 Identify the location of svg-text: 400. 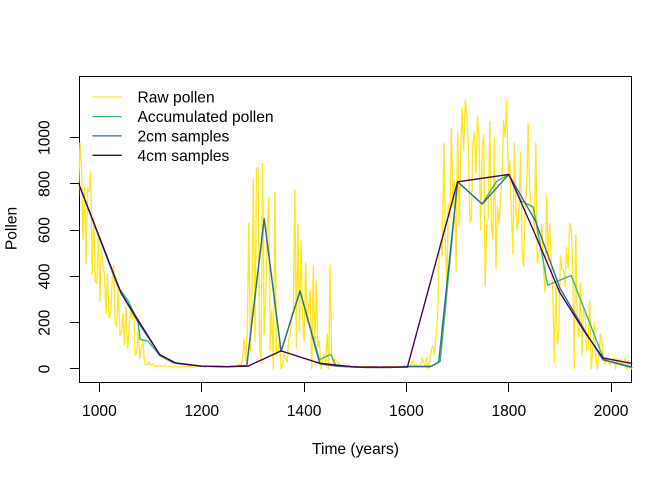
(45, 276).